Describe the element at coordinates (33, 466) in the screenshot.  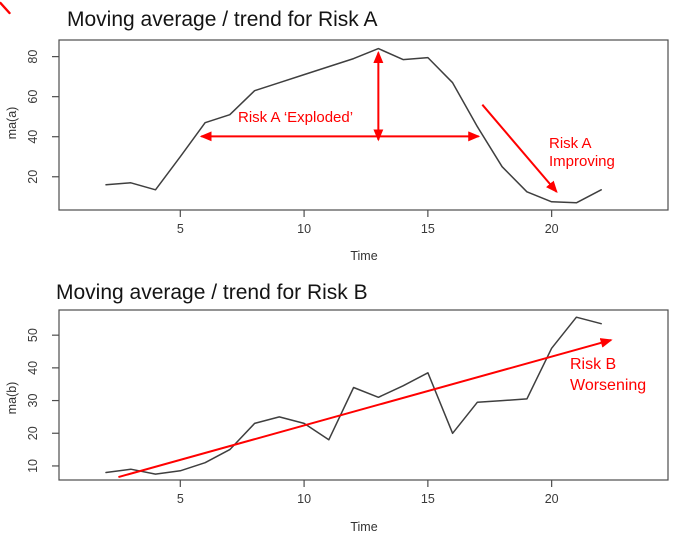
I see `y-tick-label: 10` at that location.